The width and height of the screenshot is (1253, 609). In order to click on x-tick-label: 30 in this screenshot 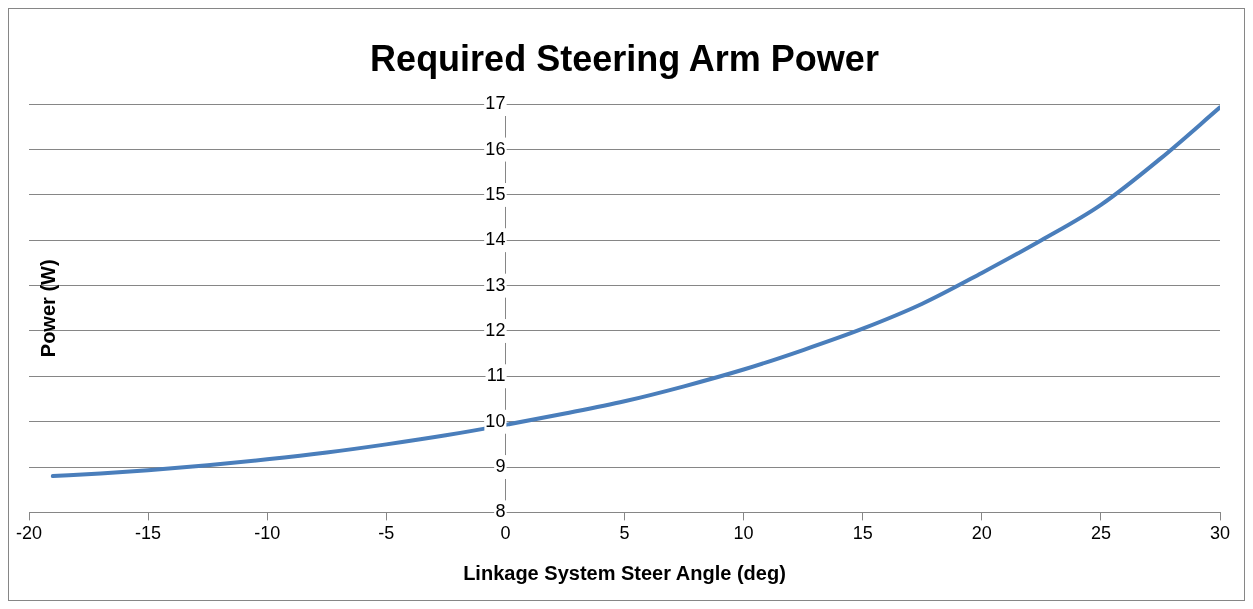, I will do `click(1220, 533)`.